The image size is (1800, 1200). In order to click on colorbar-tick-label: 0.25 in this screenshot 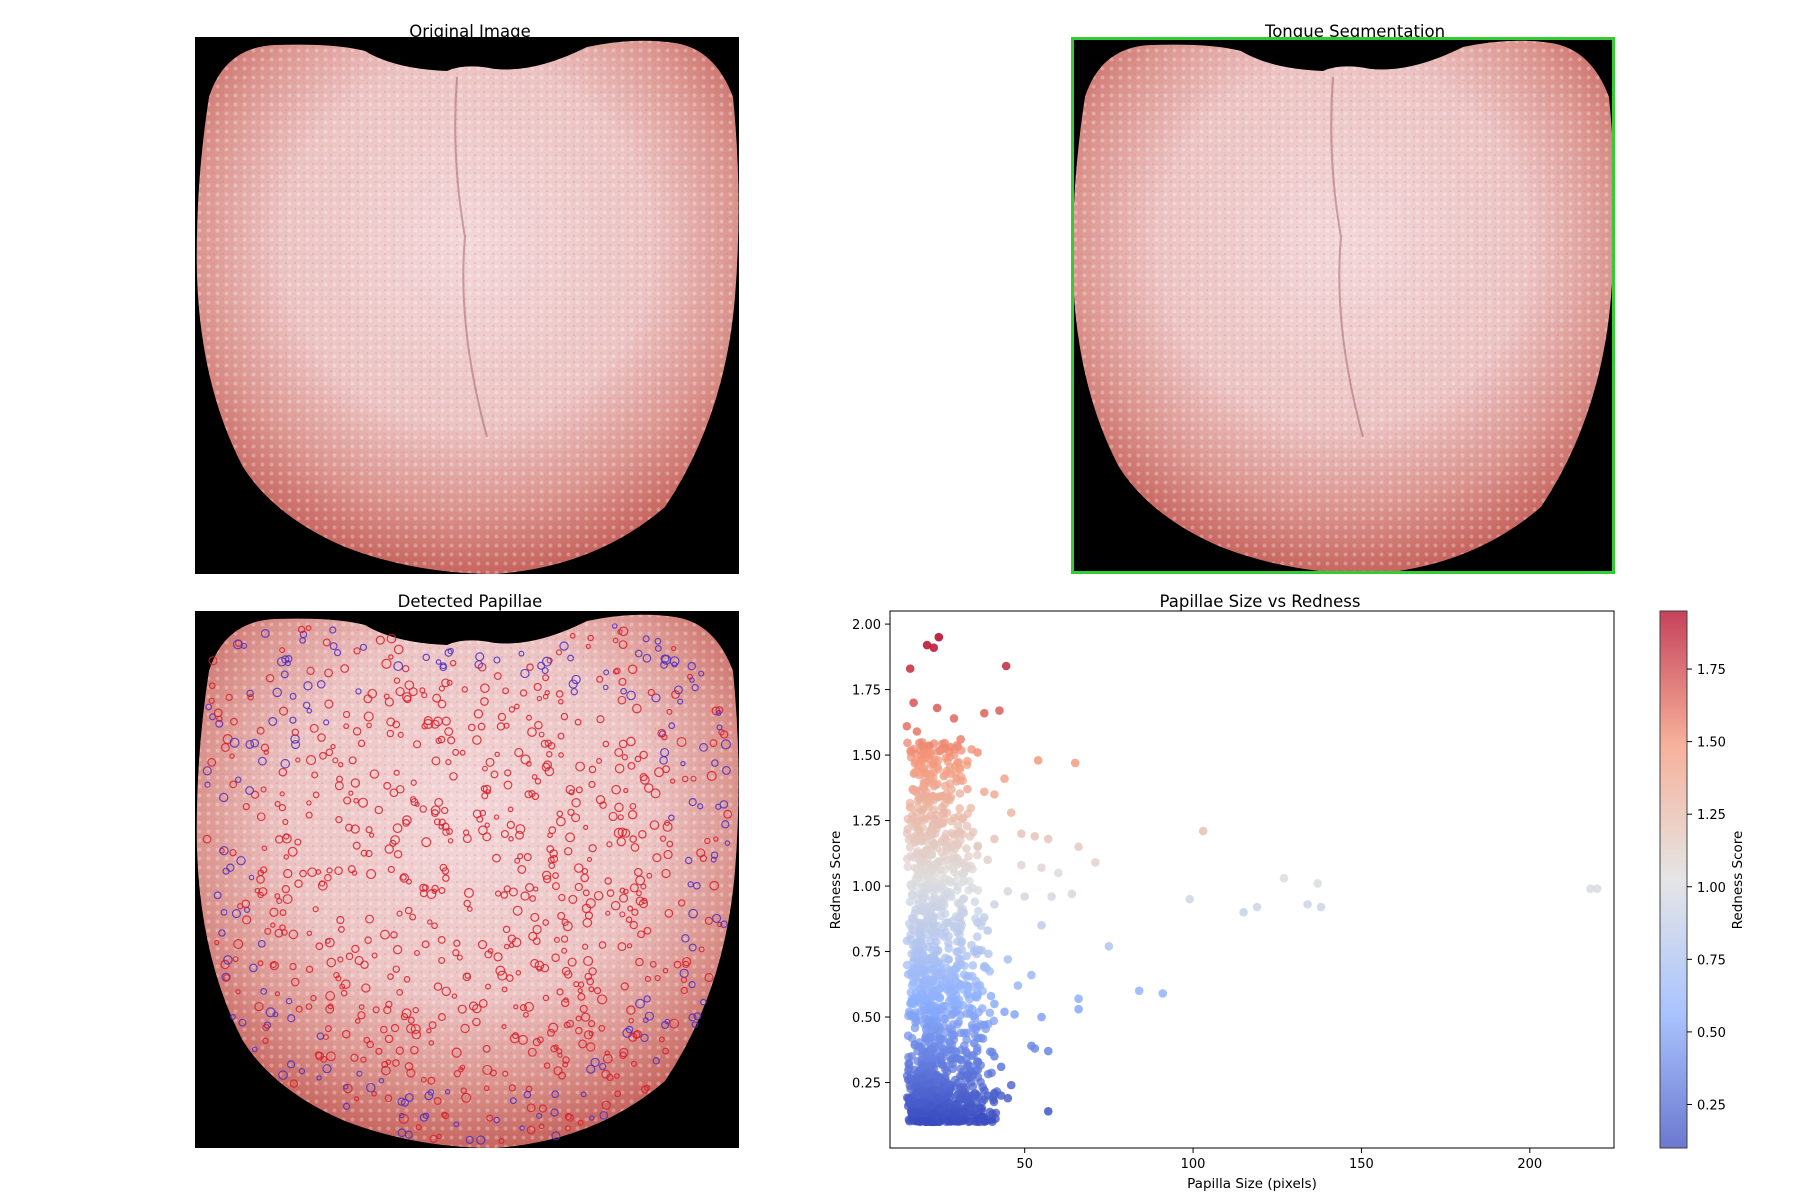, I will do `click(1711, 1105)`.